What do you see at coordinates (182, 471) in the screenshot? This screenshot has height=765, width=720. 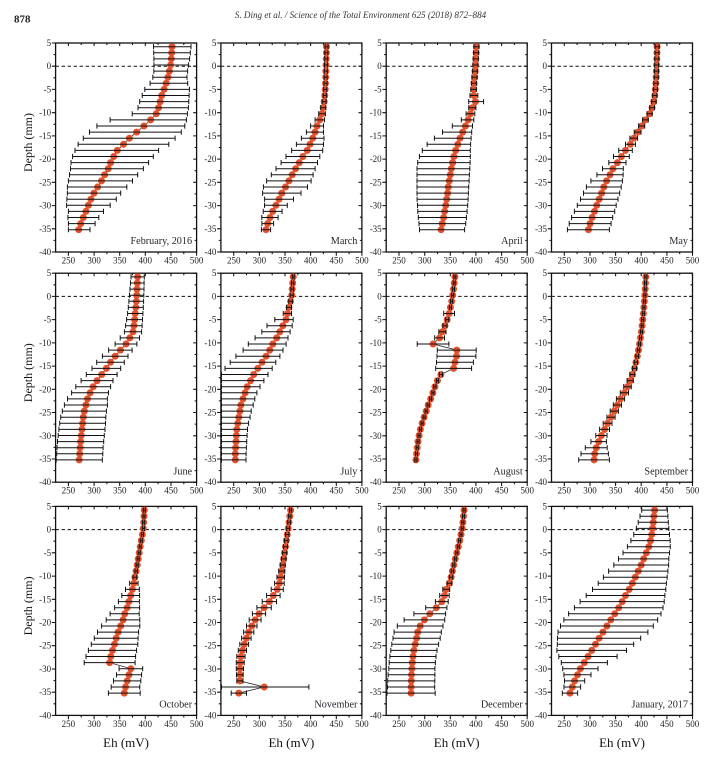 I see `svg-text: June` at bounding box center [182, 471].